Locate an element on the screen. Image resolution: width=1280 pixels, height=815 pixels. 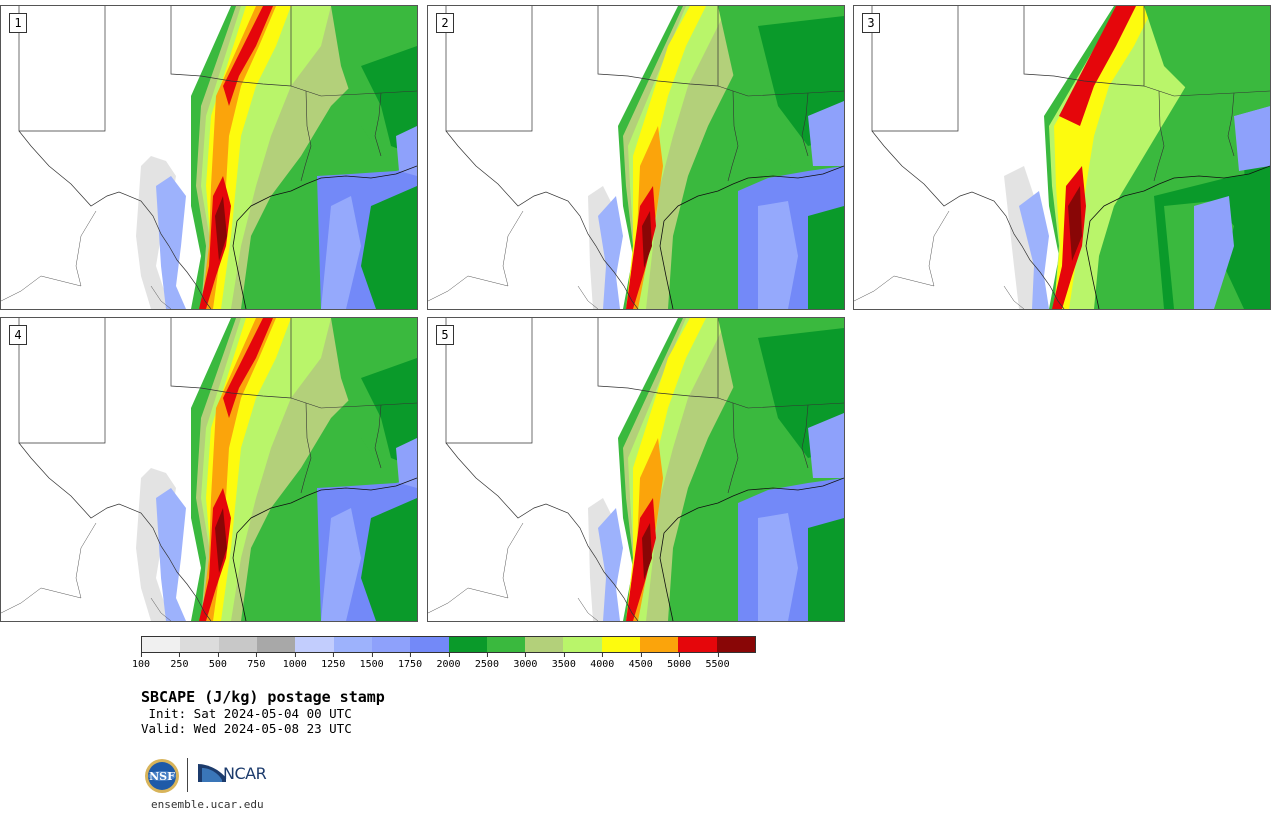
colorbar-tick-label: 2500 is located at coordinates (486, 664).